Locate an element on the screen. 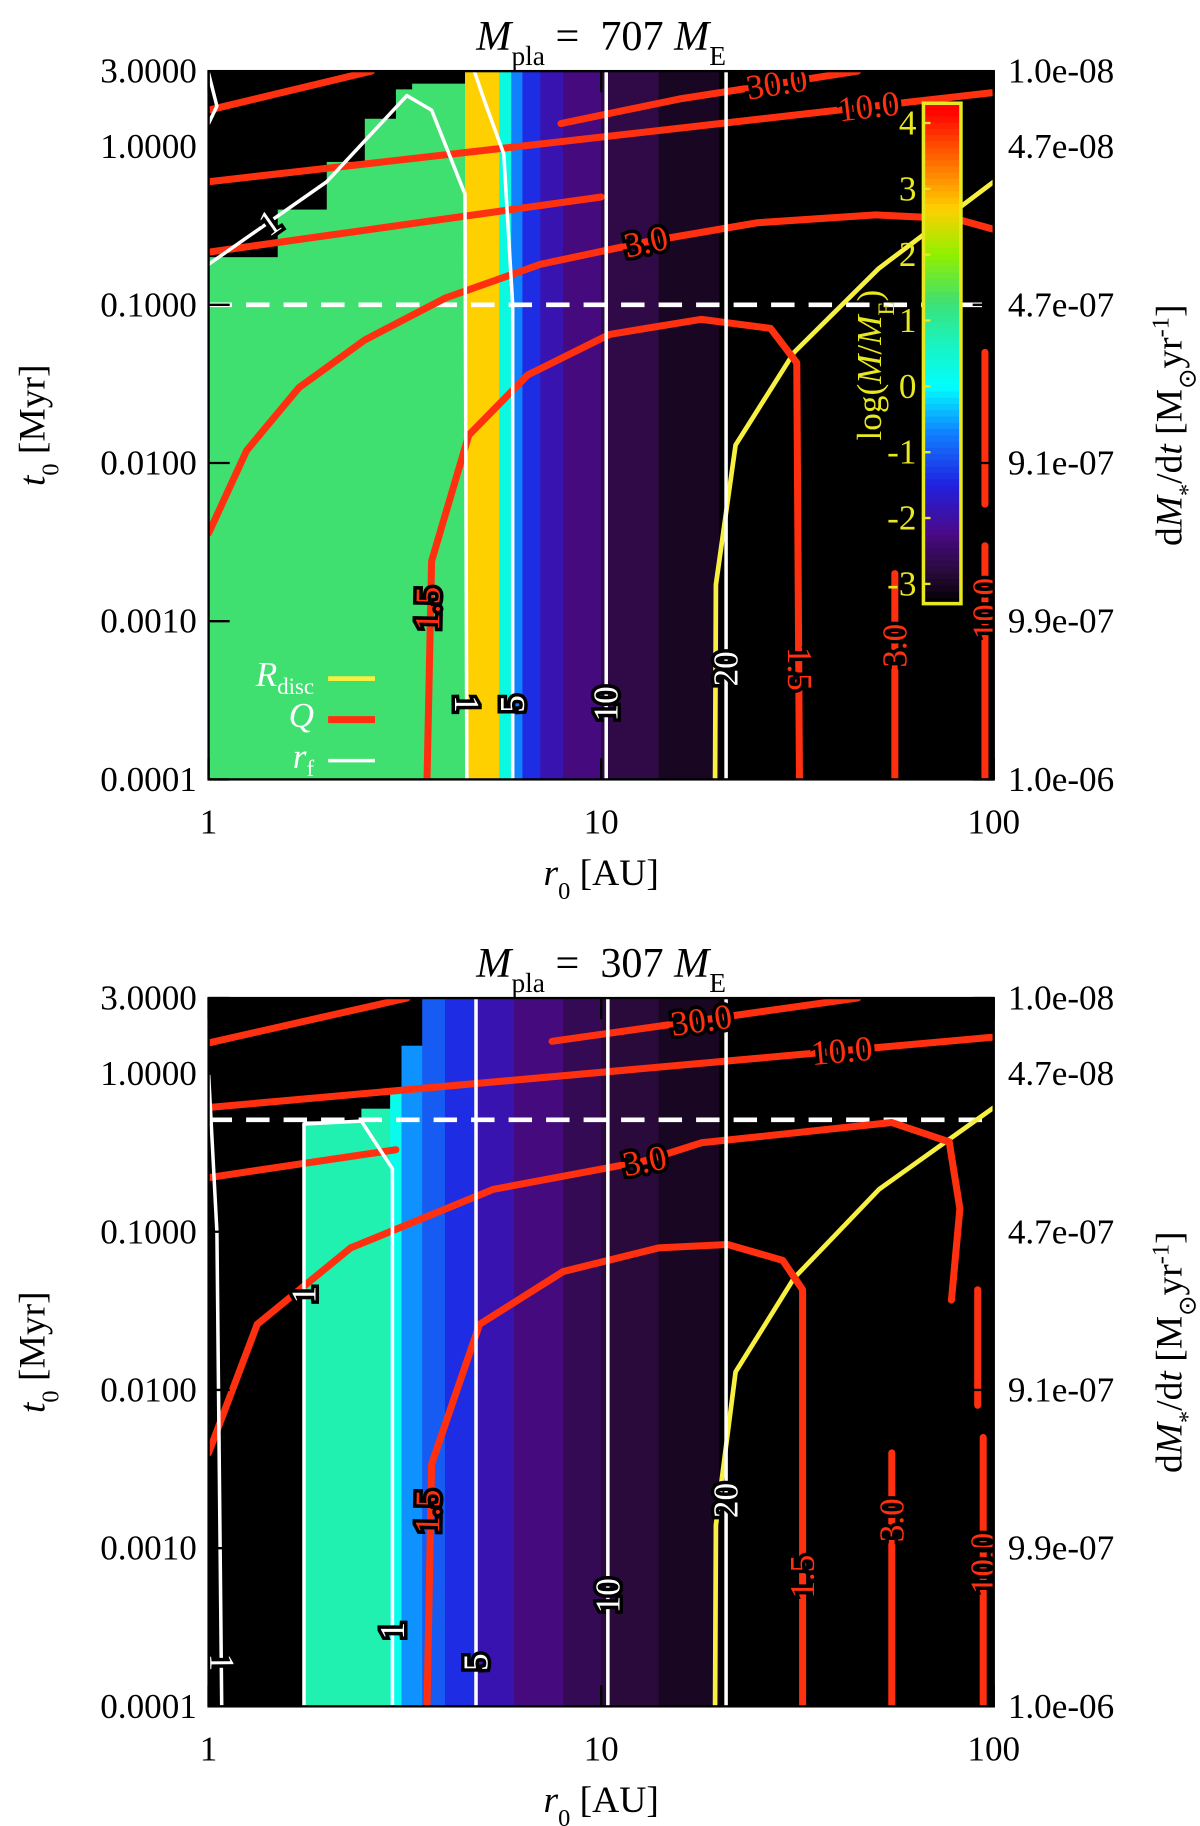 The height and width of the screenshot is (1826, 1200). y2-axis-label-part: yr is located at coordinates (1169, 1280).